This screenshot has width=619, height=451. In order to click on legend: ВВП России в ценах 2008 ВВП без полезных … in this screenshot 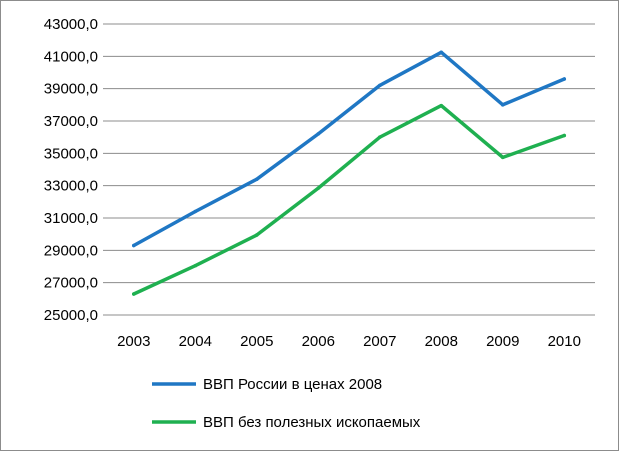, I will do `click(286, 403)`.